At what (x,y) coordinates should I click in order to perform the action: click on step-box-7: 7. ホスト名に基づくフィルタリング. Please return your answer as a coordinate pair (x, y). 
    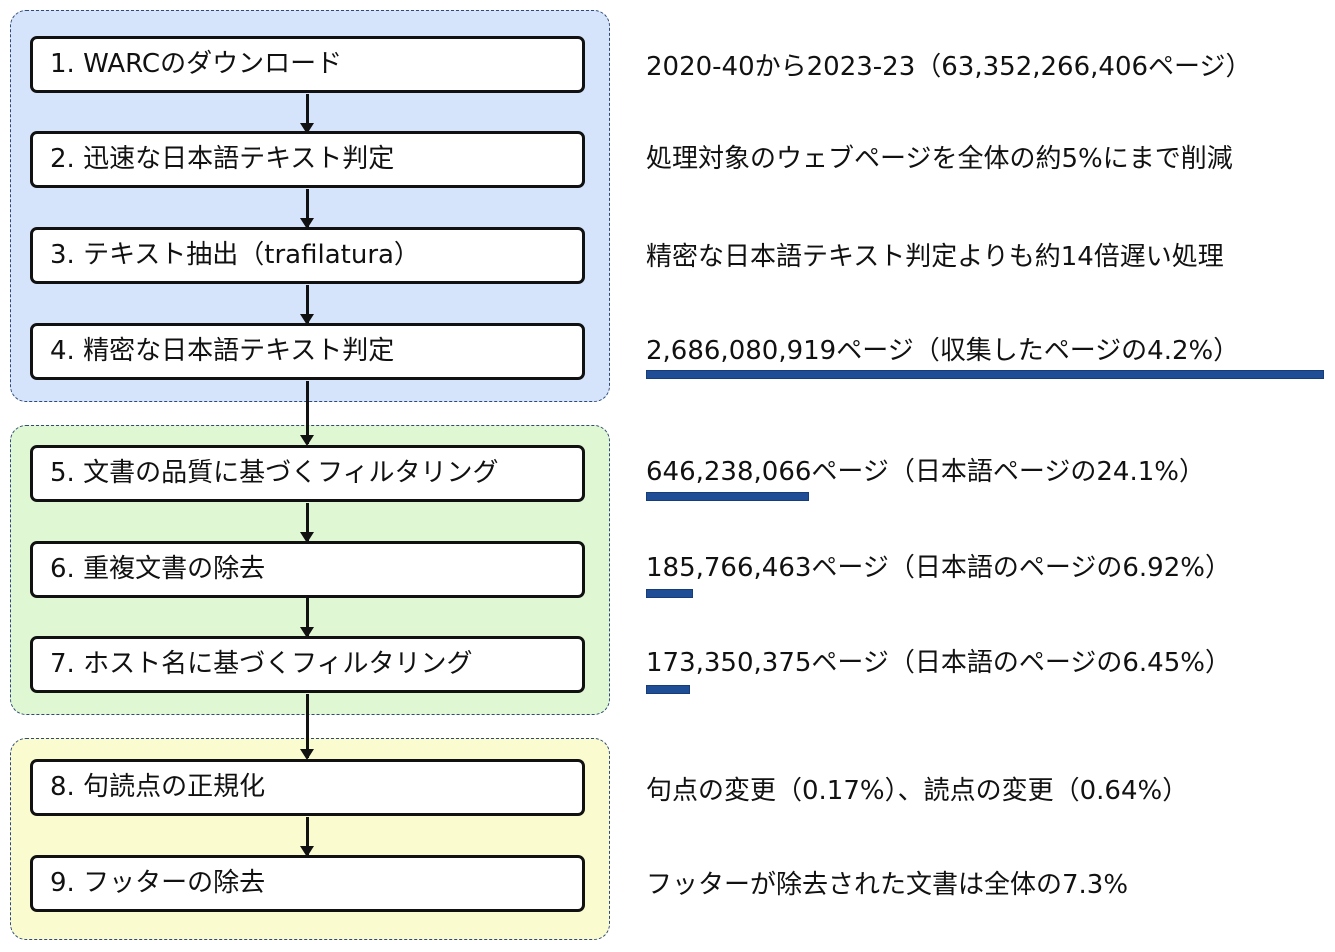
    Looking at the image, I should click on (307, 664).